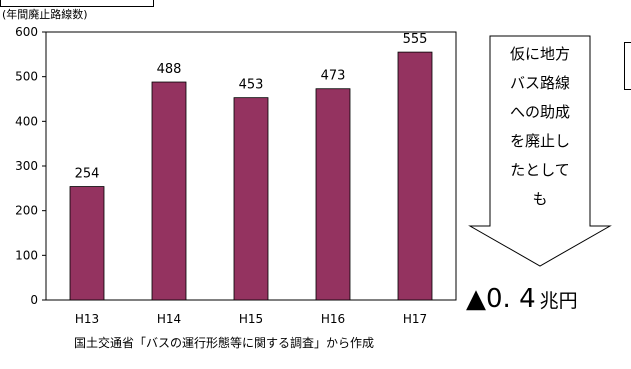 The height and width of the screenshot is (369, 631). Describe the element at coordinates (627, 66) in the screenshot. I see `top-right-fragment-box` at that location.